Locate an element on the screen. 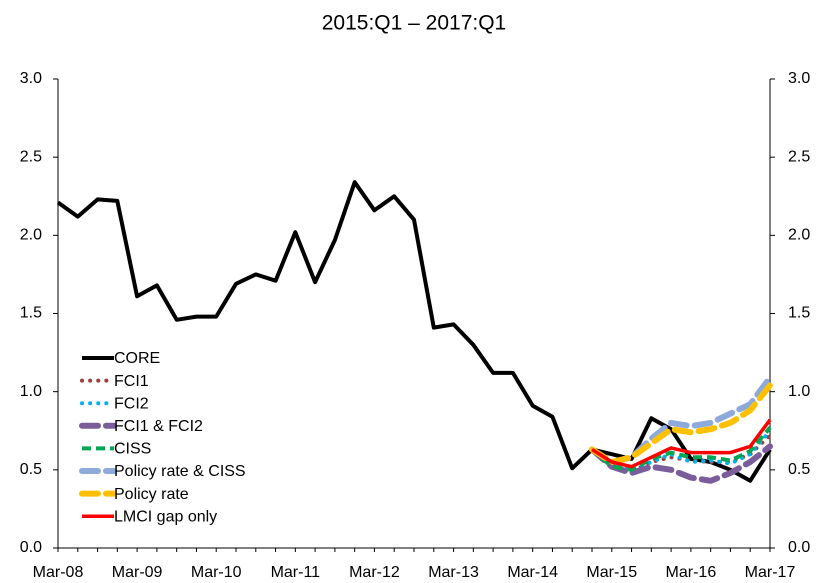 Image resolution: width=816 pixels, height=583 pixels. y-tick-label: 2.0 is located at coordinates (31, 235).